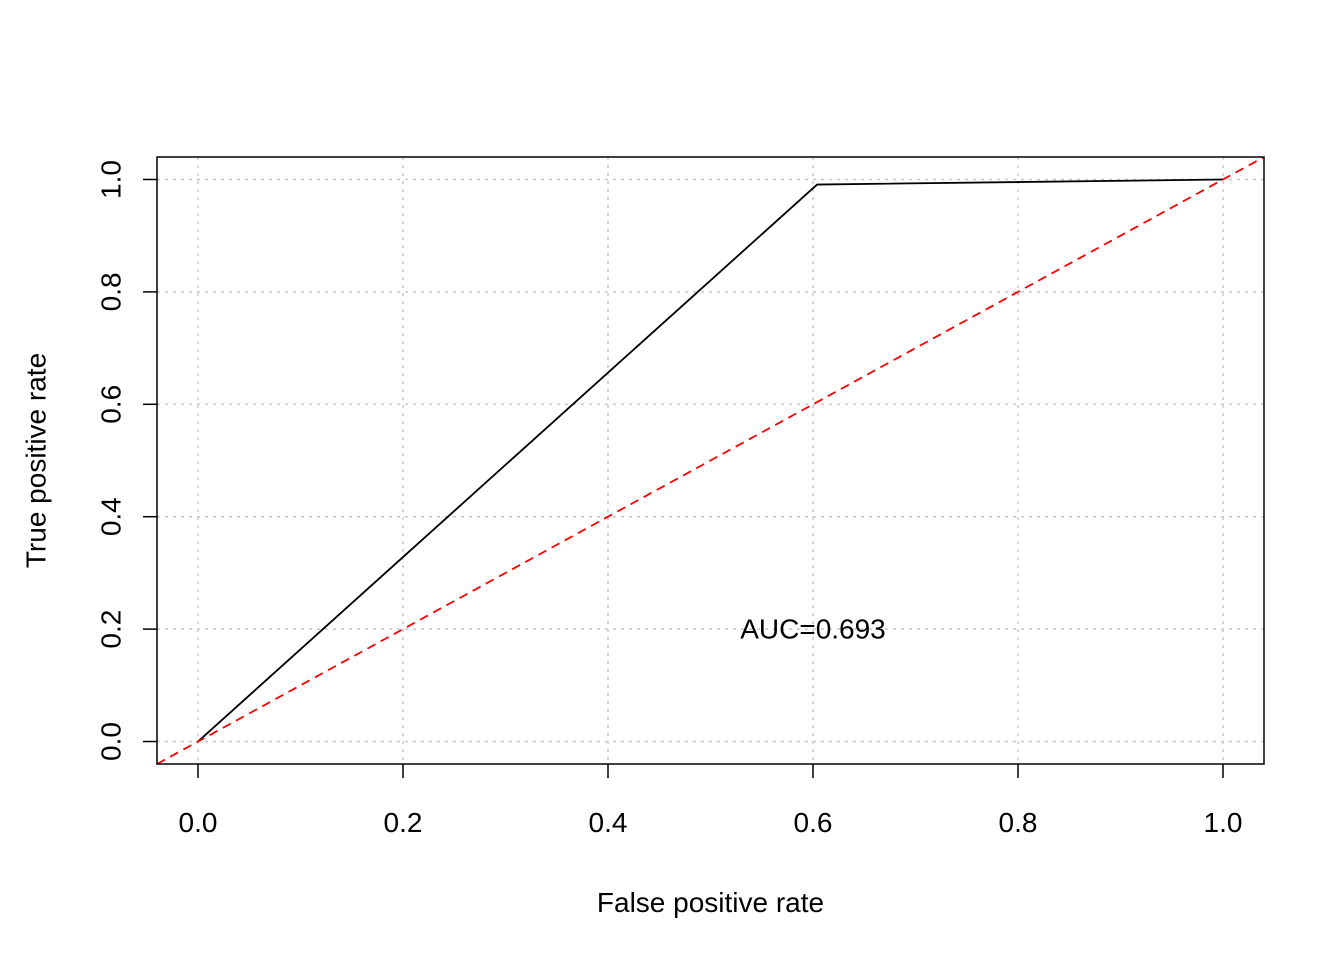 Image resolution: width=1344 pixels, height=960 pixels. What do you see at coordinates (608, 822) in the screenshot?
I see `x-tick-label-2: 0.4` at bounding box center [608, 822].